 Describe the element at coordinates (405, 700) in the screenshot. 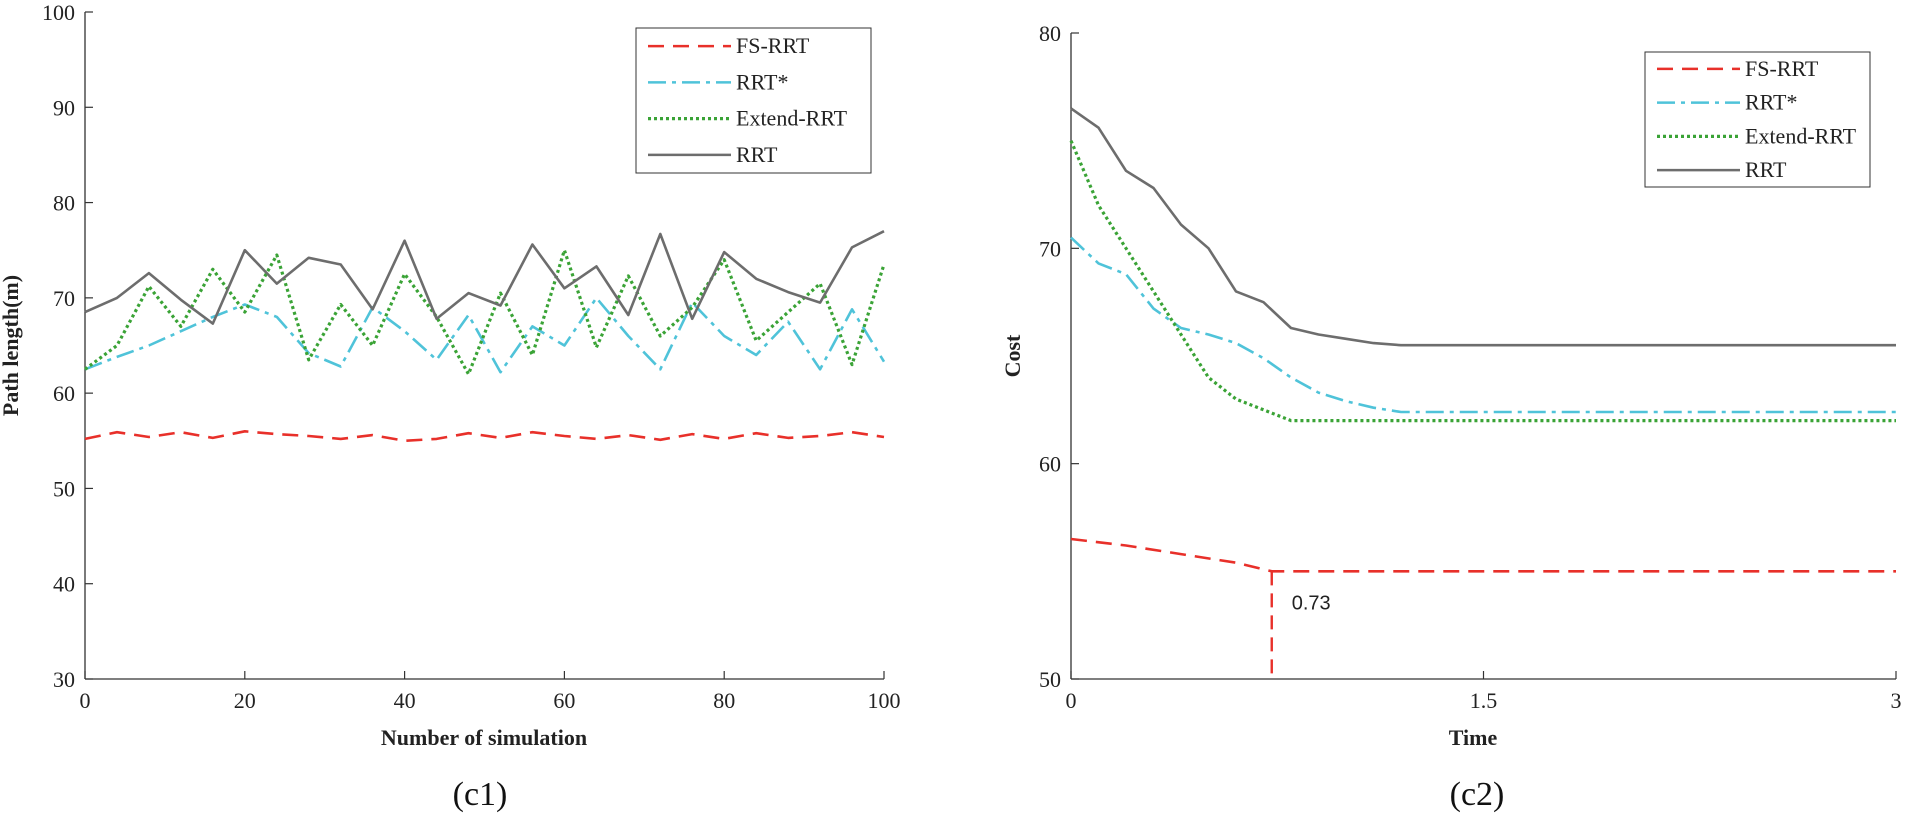

I see `x-tick-label: 40` at that location.